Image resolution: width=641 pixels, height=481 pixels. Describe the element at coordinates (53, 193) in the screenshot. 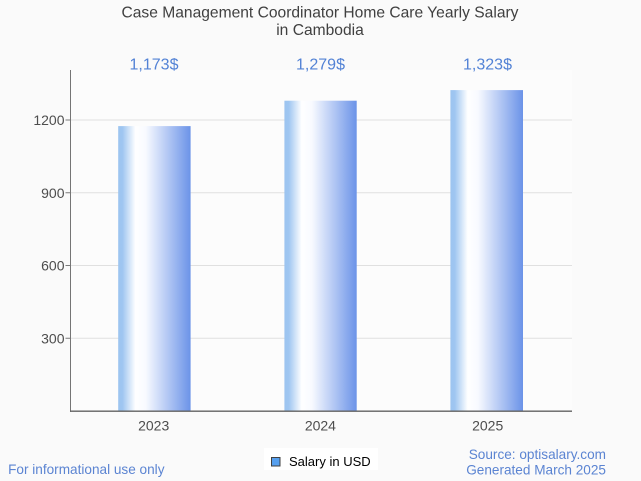

I see `svg-text: 900` at that location.